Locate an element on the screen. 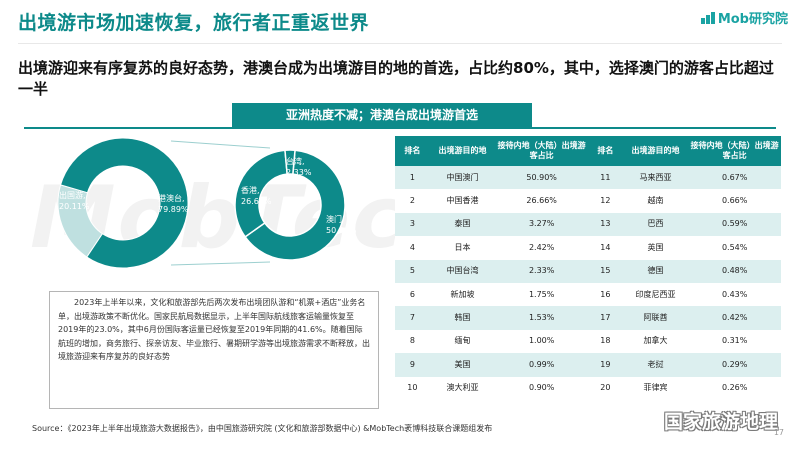 This screenshot has width=800, height=450. rank-cell: 18 is located at coordinates (605, 341).